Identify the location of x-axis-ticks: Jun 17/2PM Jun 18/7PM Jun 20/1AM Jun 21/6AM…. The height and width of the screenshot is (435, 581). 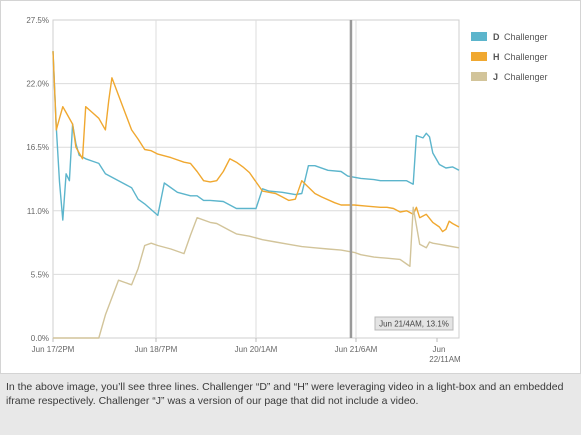
(246, 354).